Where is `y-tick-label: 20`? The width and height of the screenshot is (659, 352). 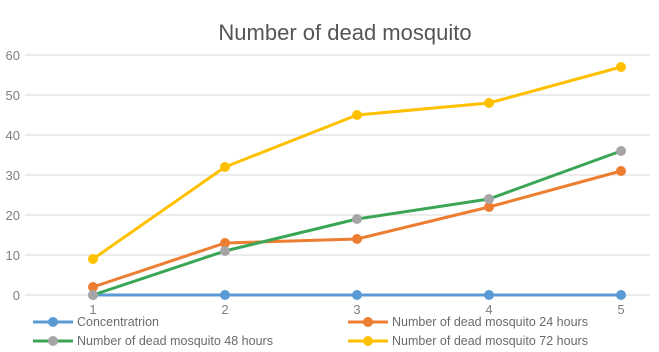 y-tick-label: 20 is located at coordinates (13, 215).